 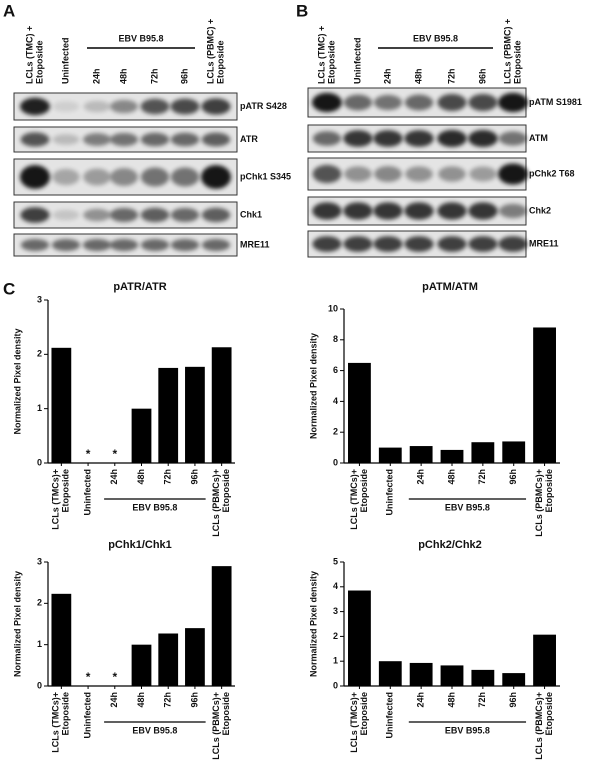 I want to click on blot-label: Chk2, so click(x=540, y=210).